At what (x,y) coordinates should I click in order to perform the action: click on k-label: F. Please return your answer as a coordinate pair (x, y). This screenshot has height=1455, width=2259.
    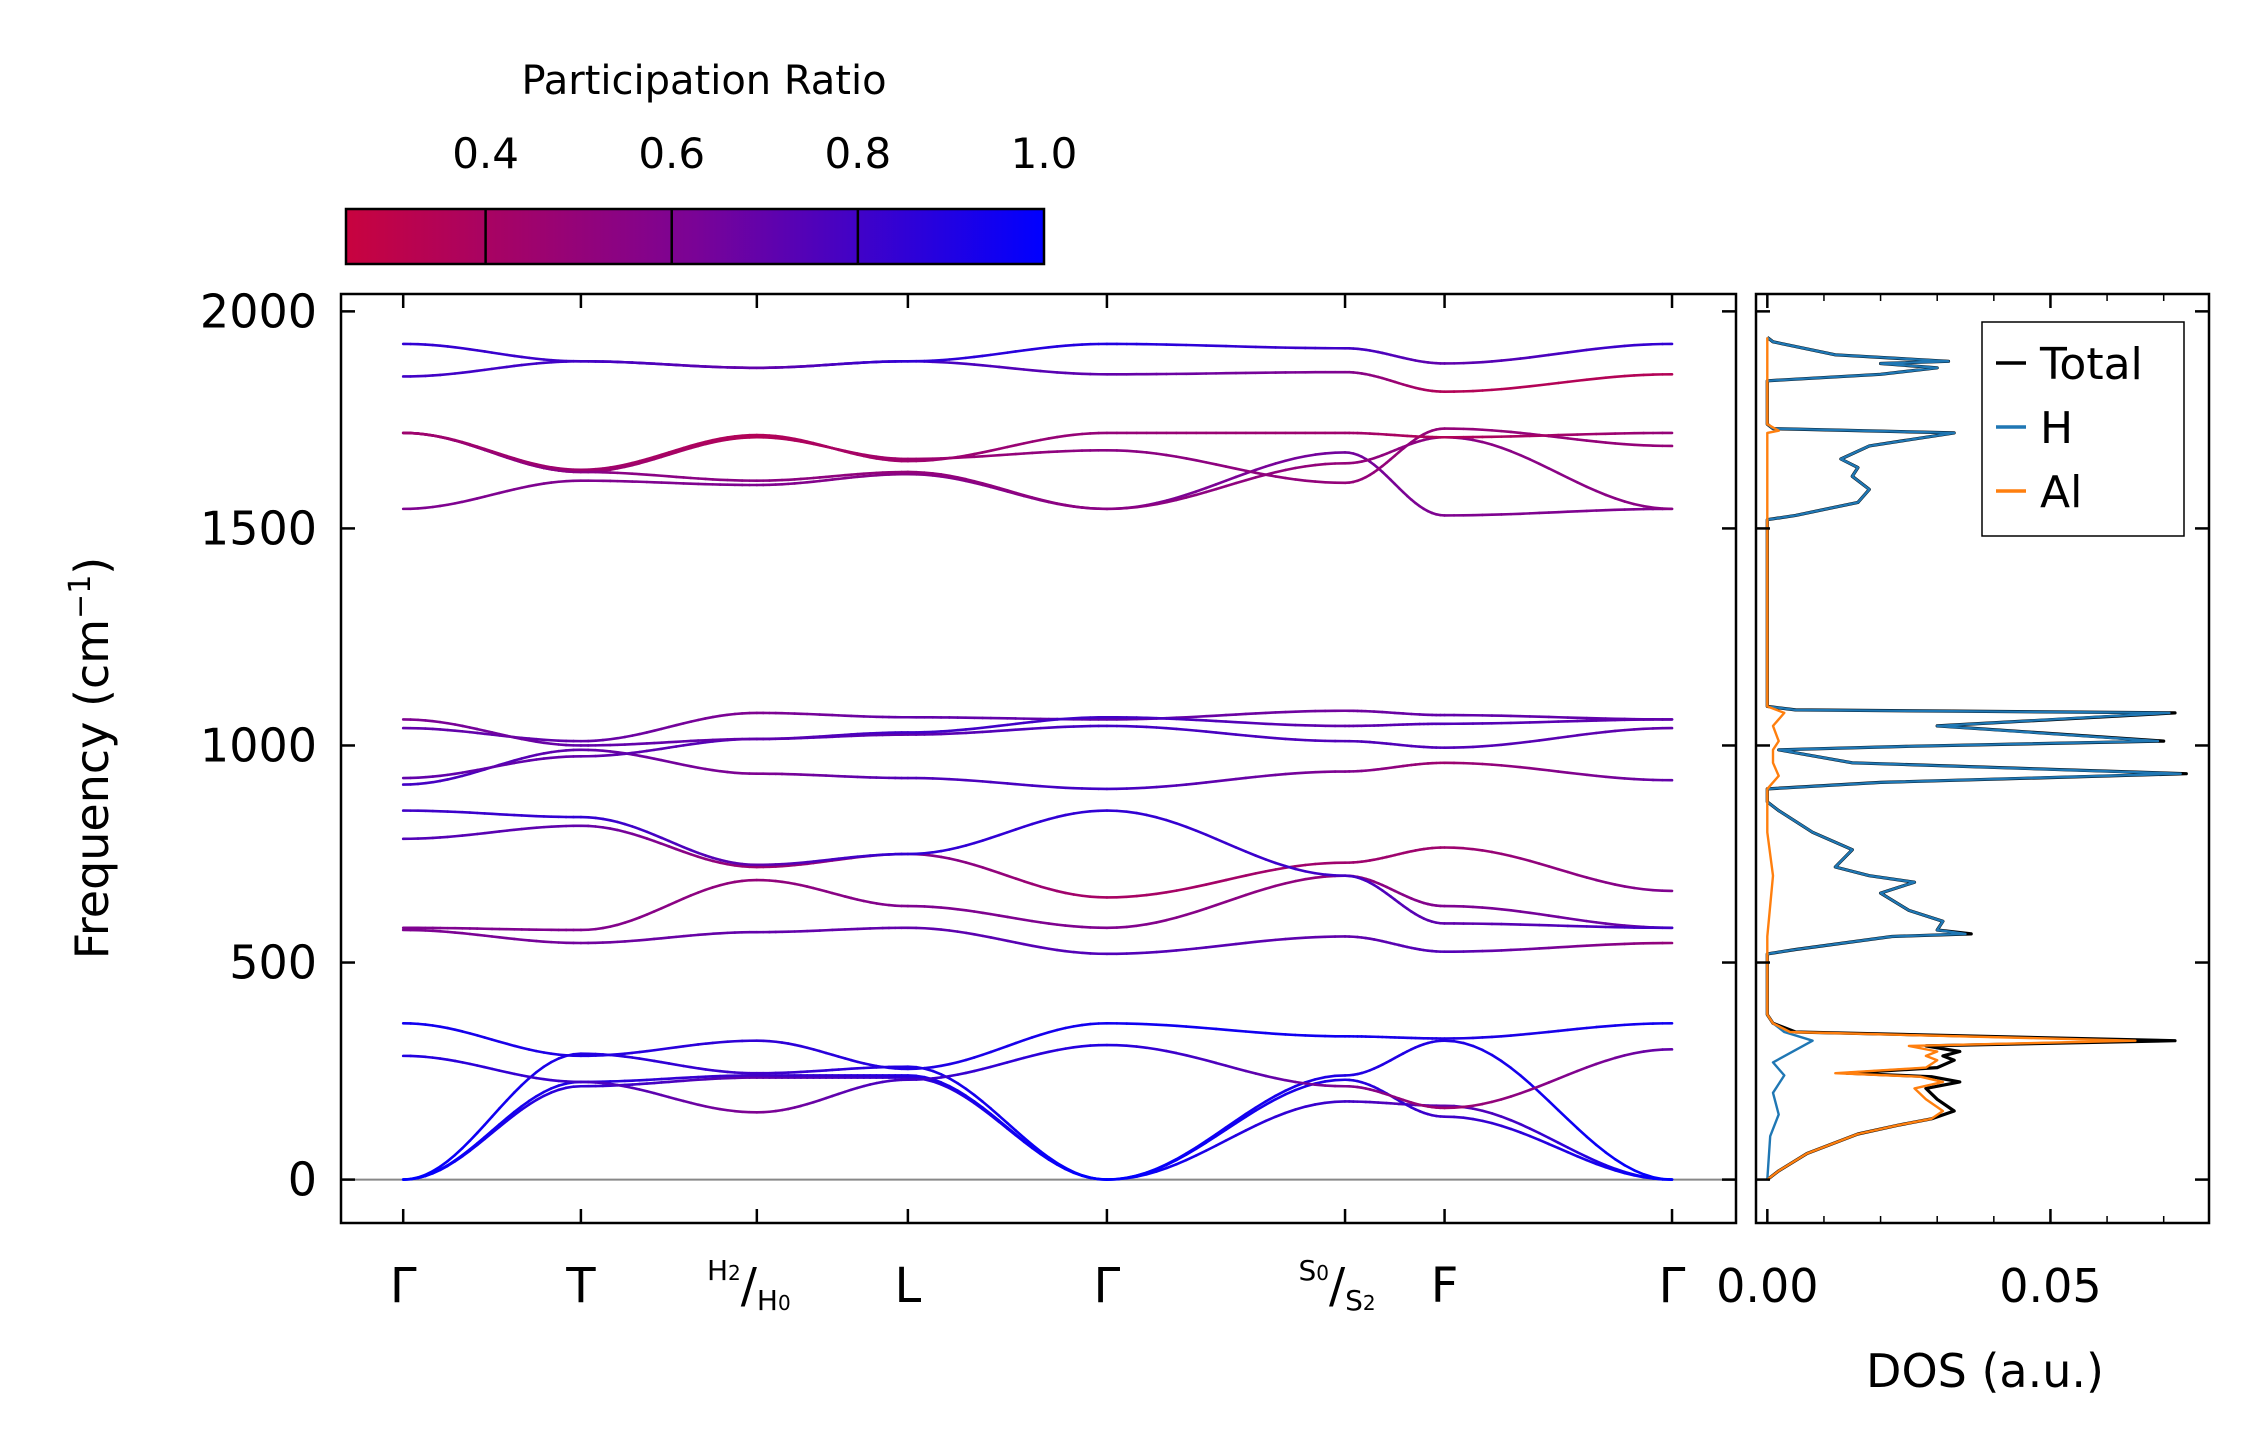
    Looking at the image, I should click on (1445, 1286).